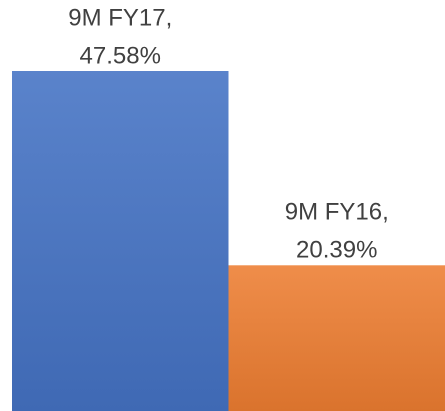 The width and height of the screenshot is (445, 411). What do you see at coordinates (120, 17) in the screenshot?
I see `category-label: 9M FY17,` at bounding box center [120, 17].